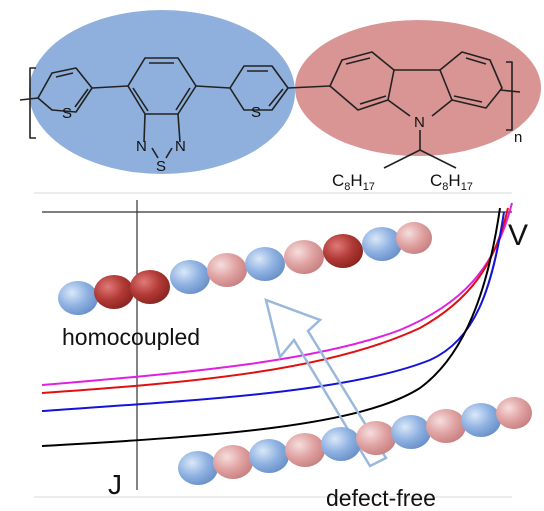  I want to click on alkyl-chain-right-label: C8H17, so click(451, 182).